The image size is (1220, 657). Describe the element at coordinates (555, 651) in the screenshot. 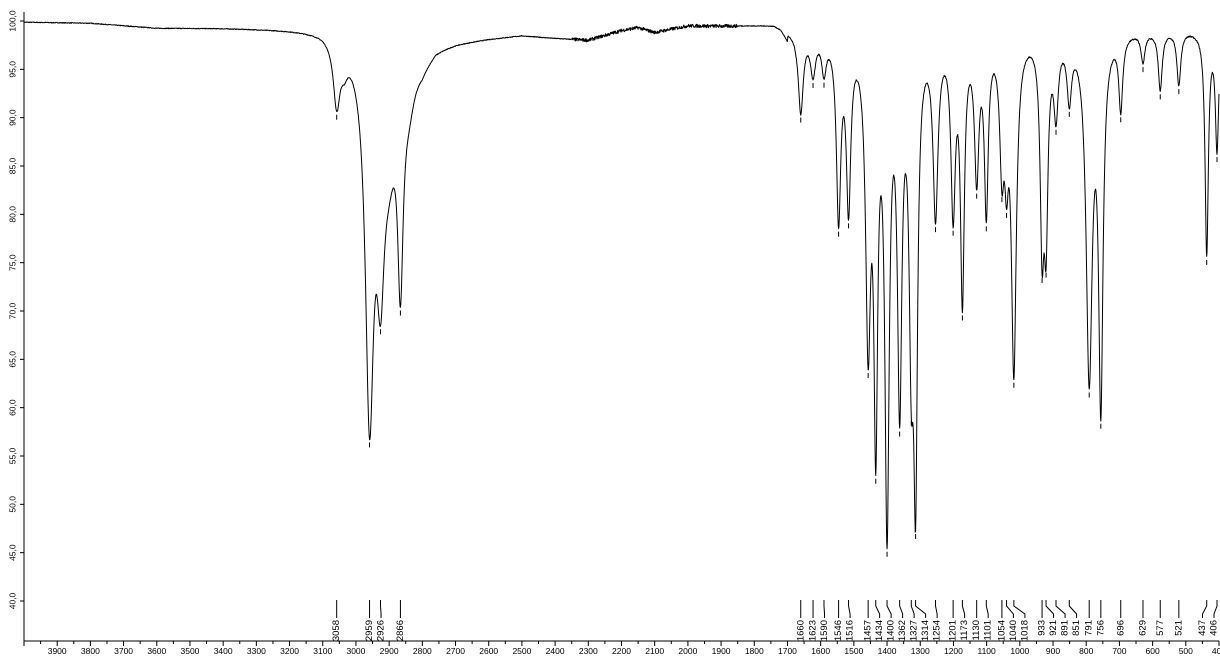

I see `x-tick-label: 2400` at that location.